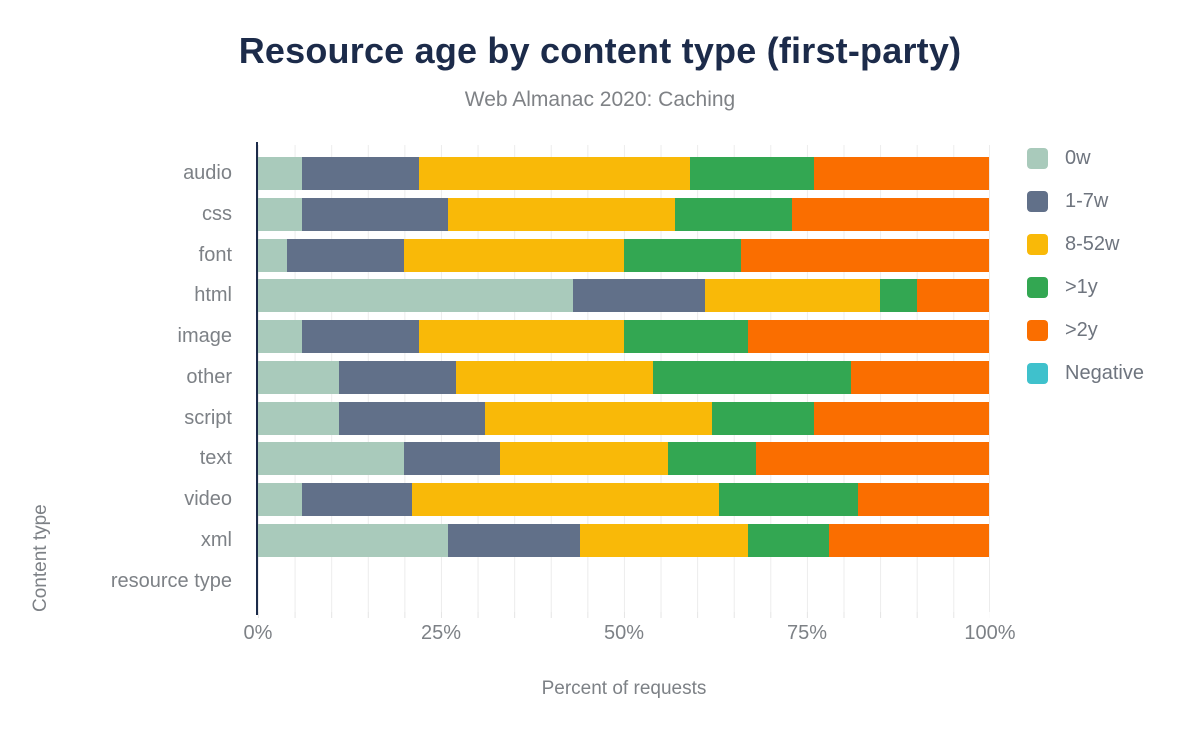 The image size is (1200, 742). Describe the element at coordinates (865, 255) in the screenshot. I see `bar-segment-font->2y` at that location.